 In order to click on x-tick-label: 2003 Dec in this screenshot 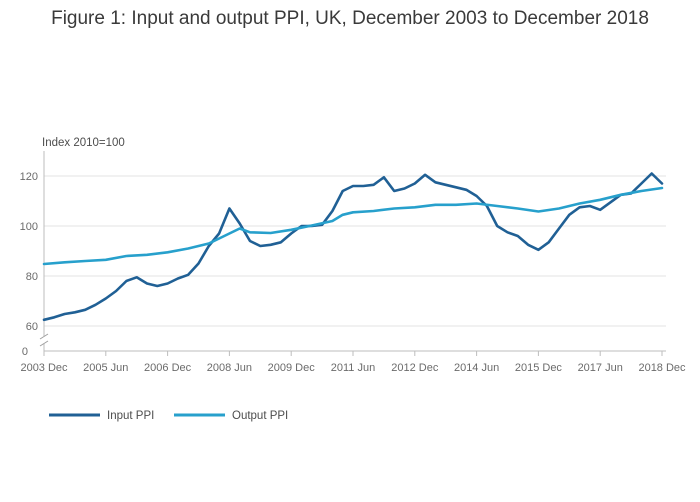, I will do `click(44, 368)`.